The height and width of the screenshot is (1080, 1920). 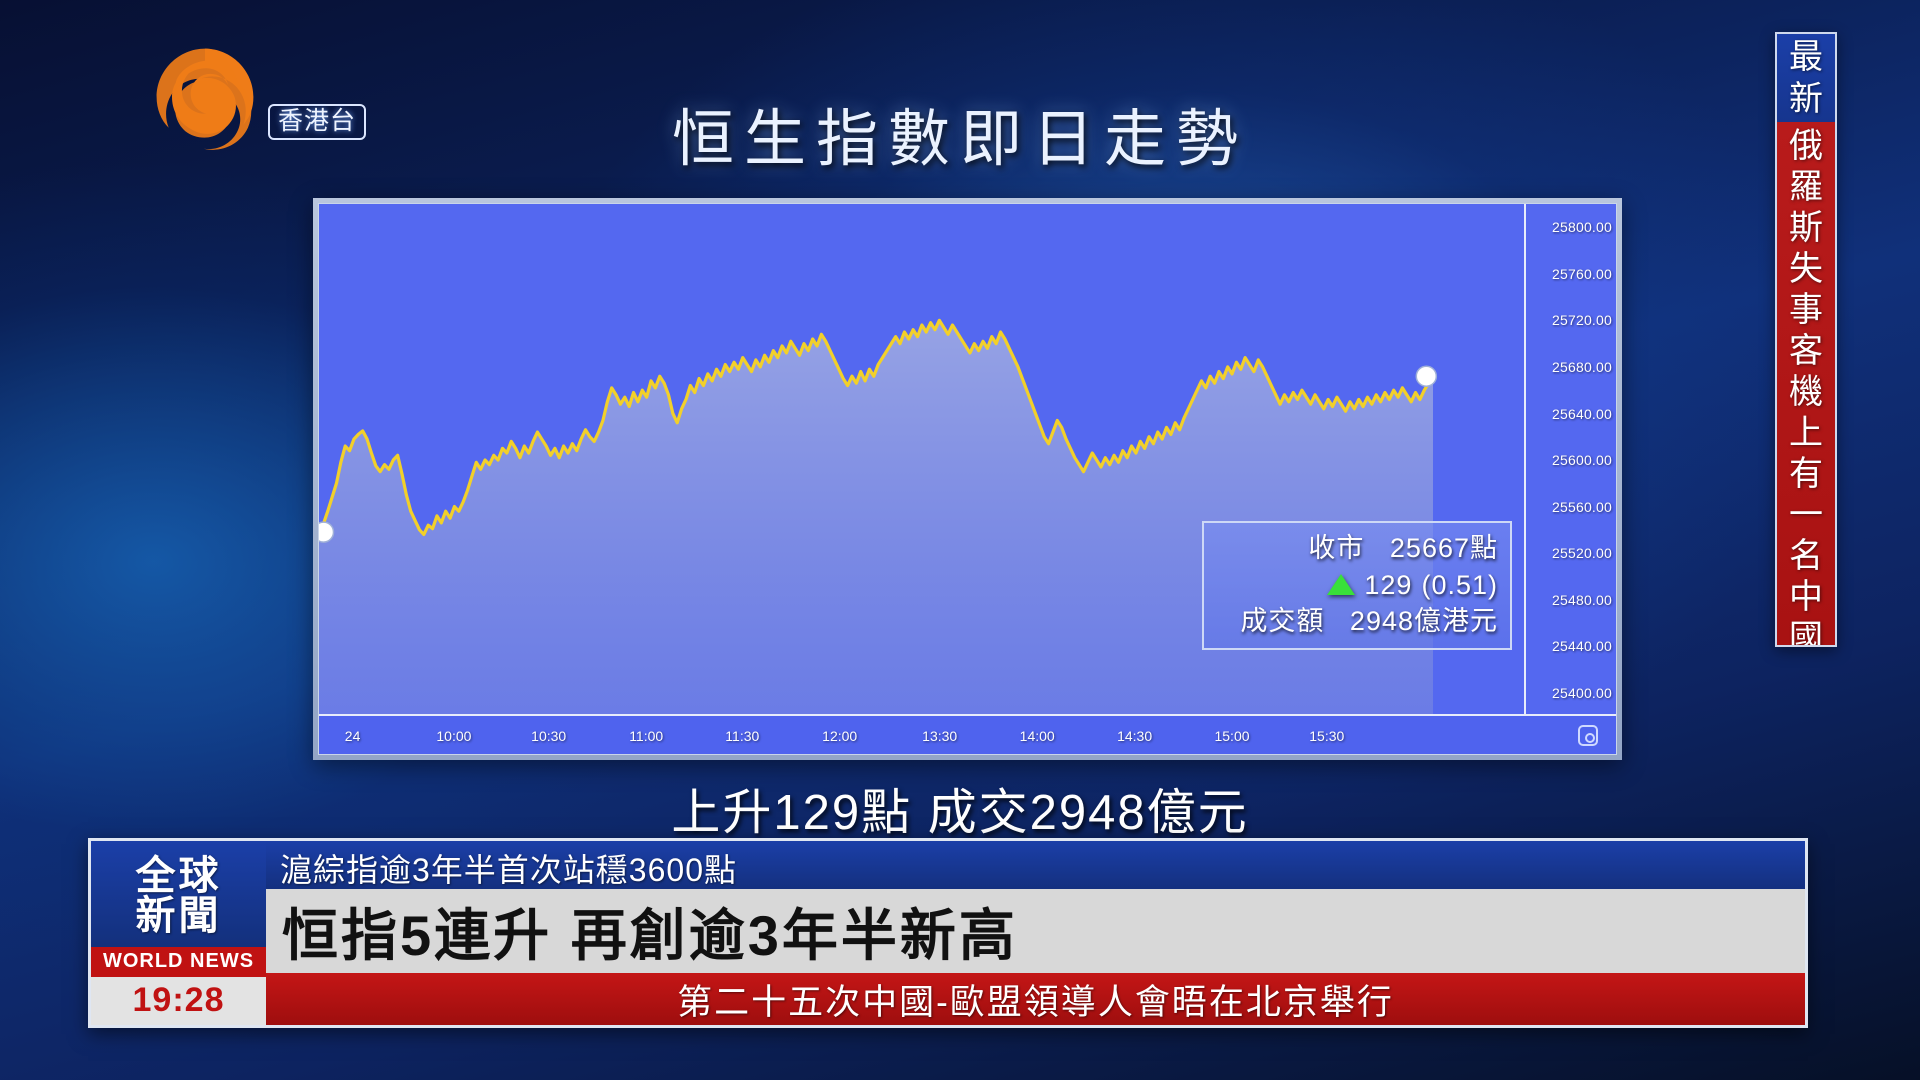 I want to click on y-axis-tick: 25400.00, so click(x=1582, y=692).